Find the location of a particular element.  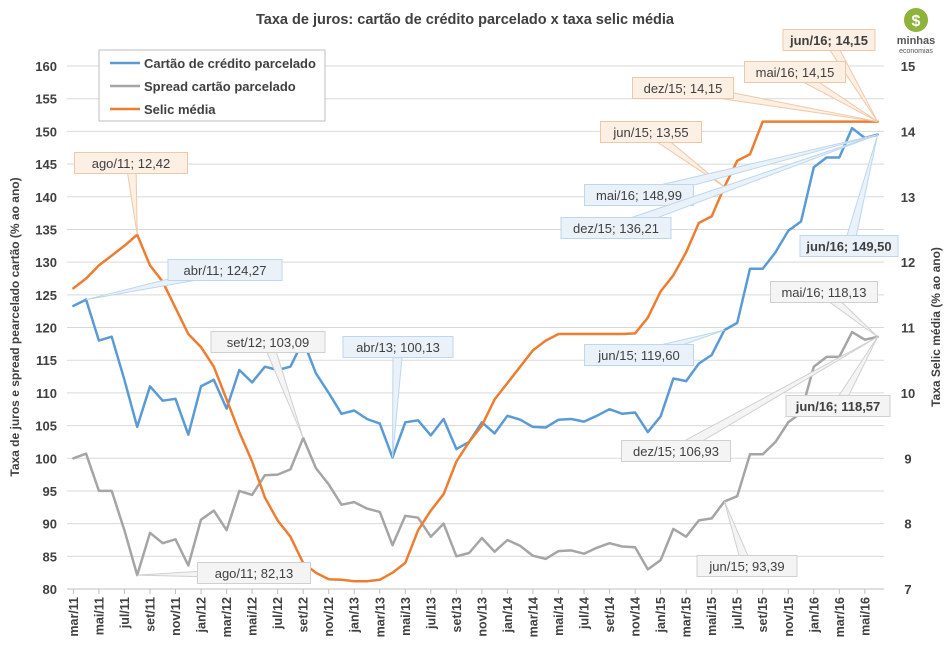

legend-label: Selic média is located at coordinates (180, 109).